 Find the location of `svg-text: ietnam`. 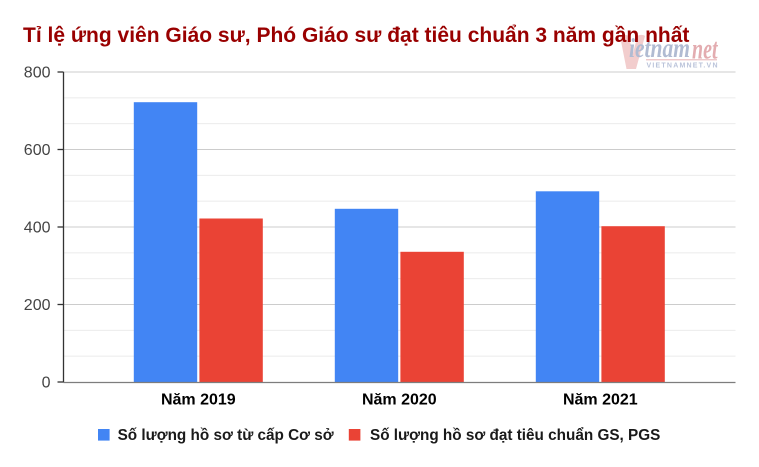

svg-text: ietnam is located at coordinates (659, 48).